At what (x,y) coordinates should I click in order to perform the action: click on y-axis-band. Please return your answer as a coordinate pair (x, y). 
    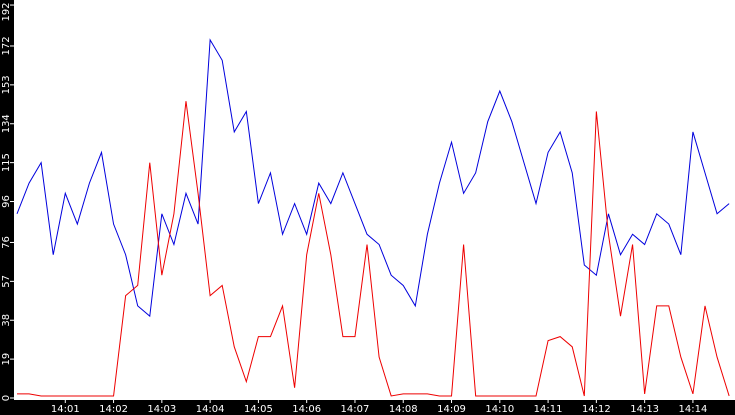
    Looking at the image, I should click on (7, 207).